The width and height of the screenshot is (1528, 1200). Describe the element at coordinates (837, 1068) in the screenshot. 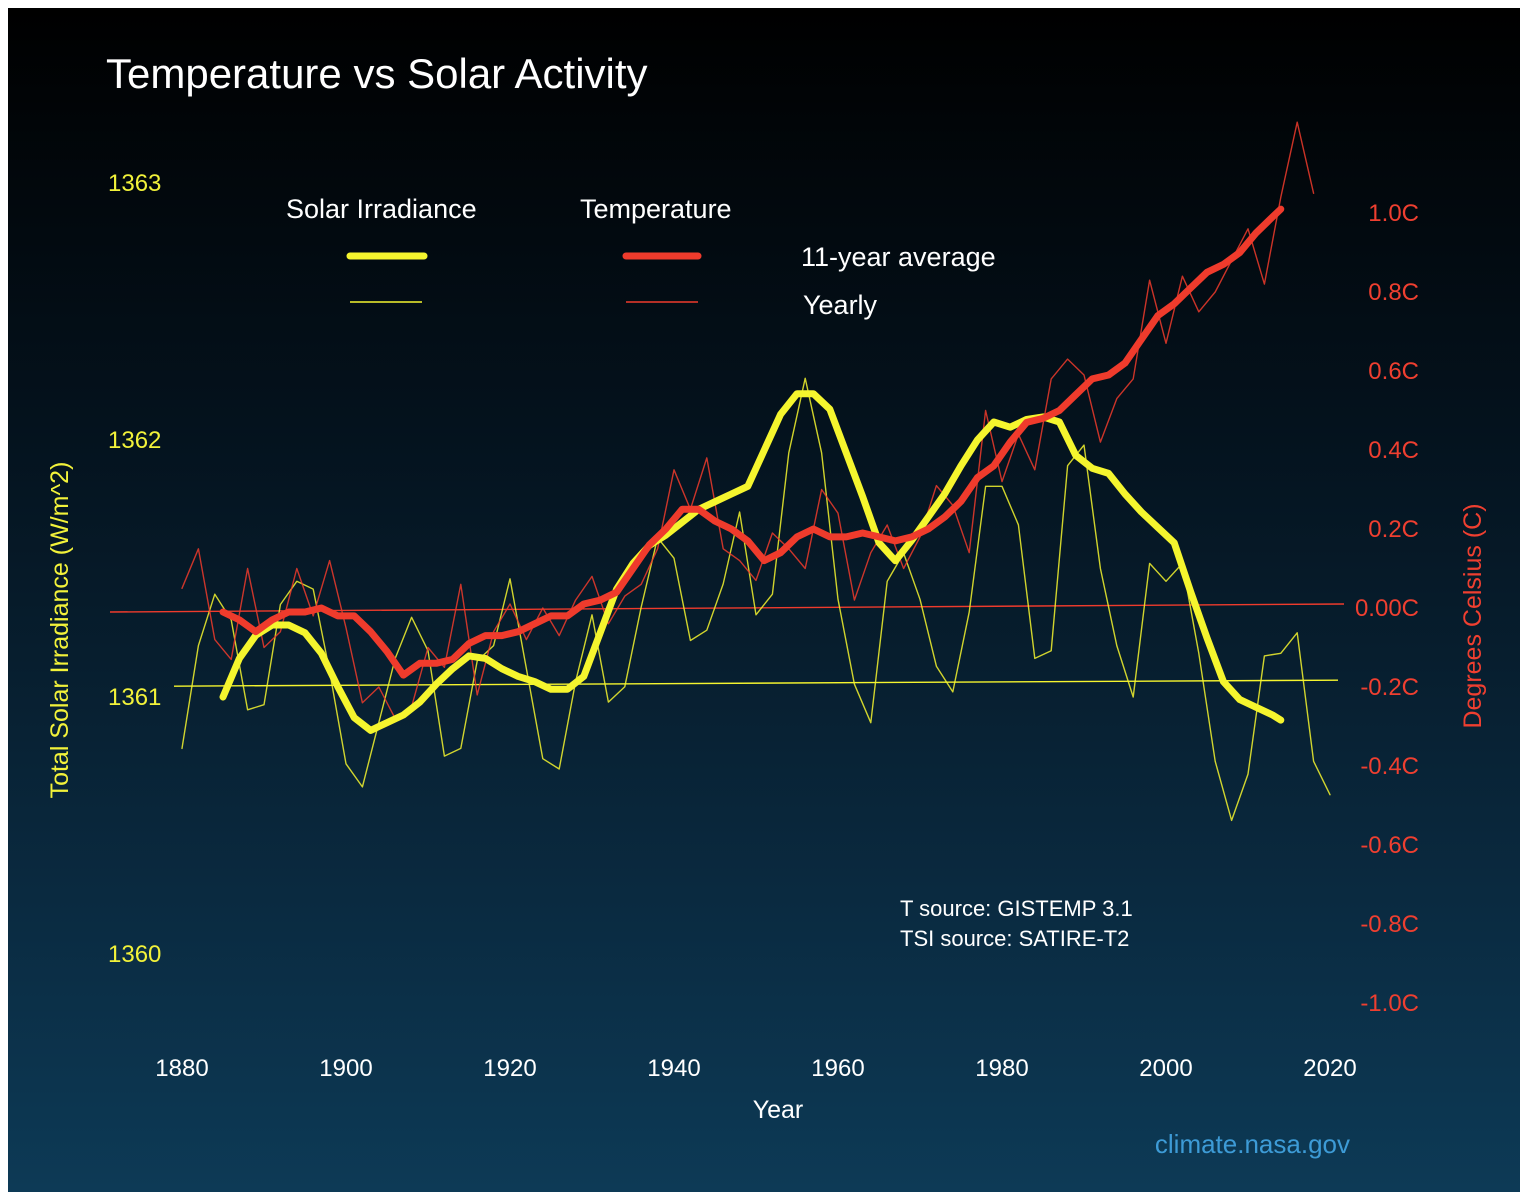

I see `x-tick-label: 1960` at that location.